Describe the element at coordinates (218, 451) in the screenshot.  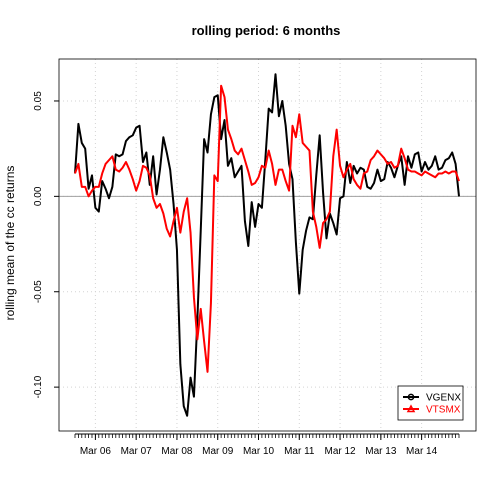
I see `x-tick-label: Mar 09` at that location.